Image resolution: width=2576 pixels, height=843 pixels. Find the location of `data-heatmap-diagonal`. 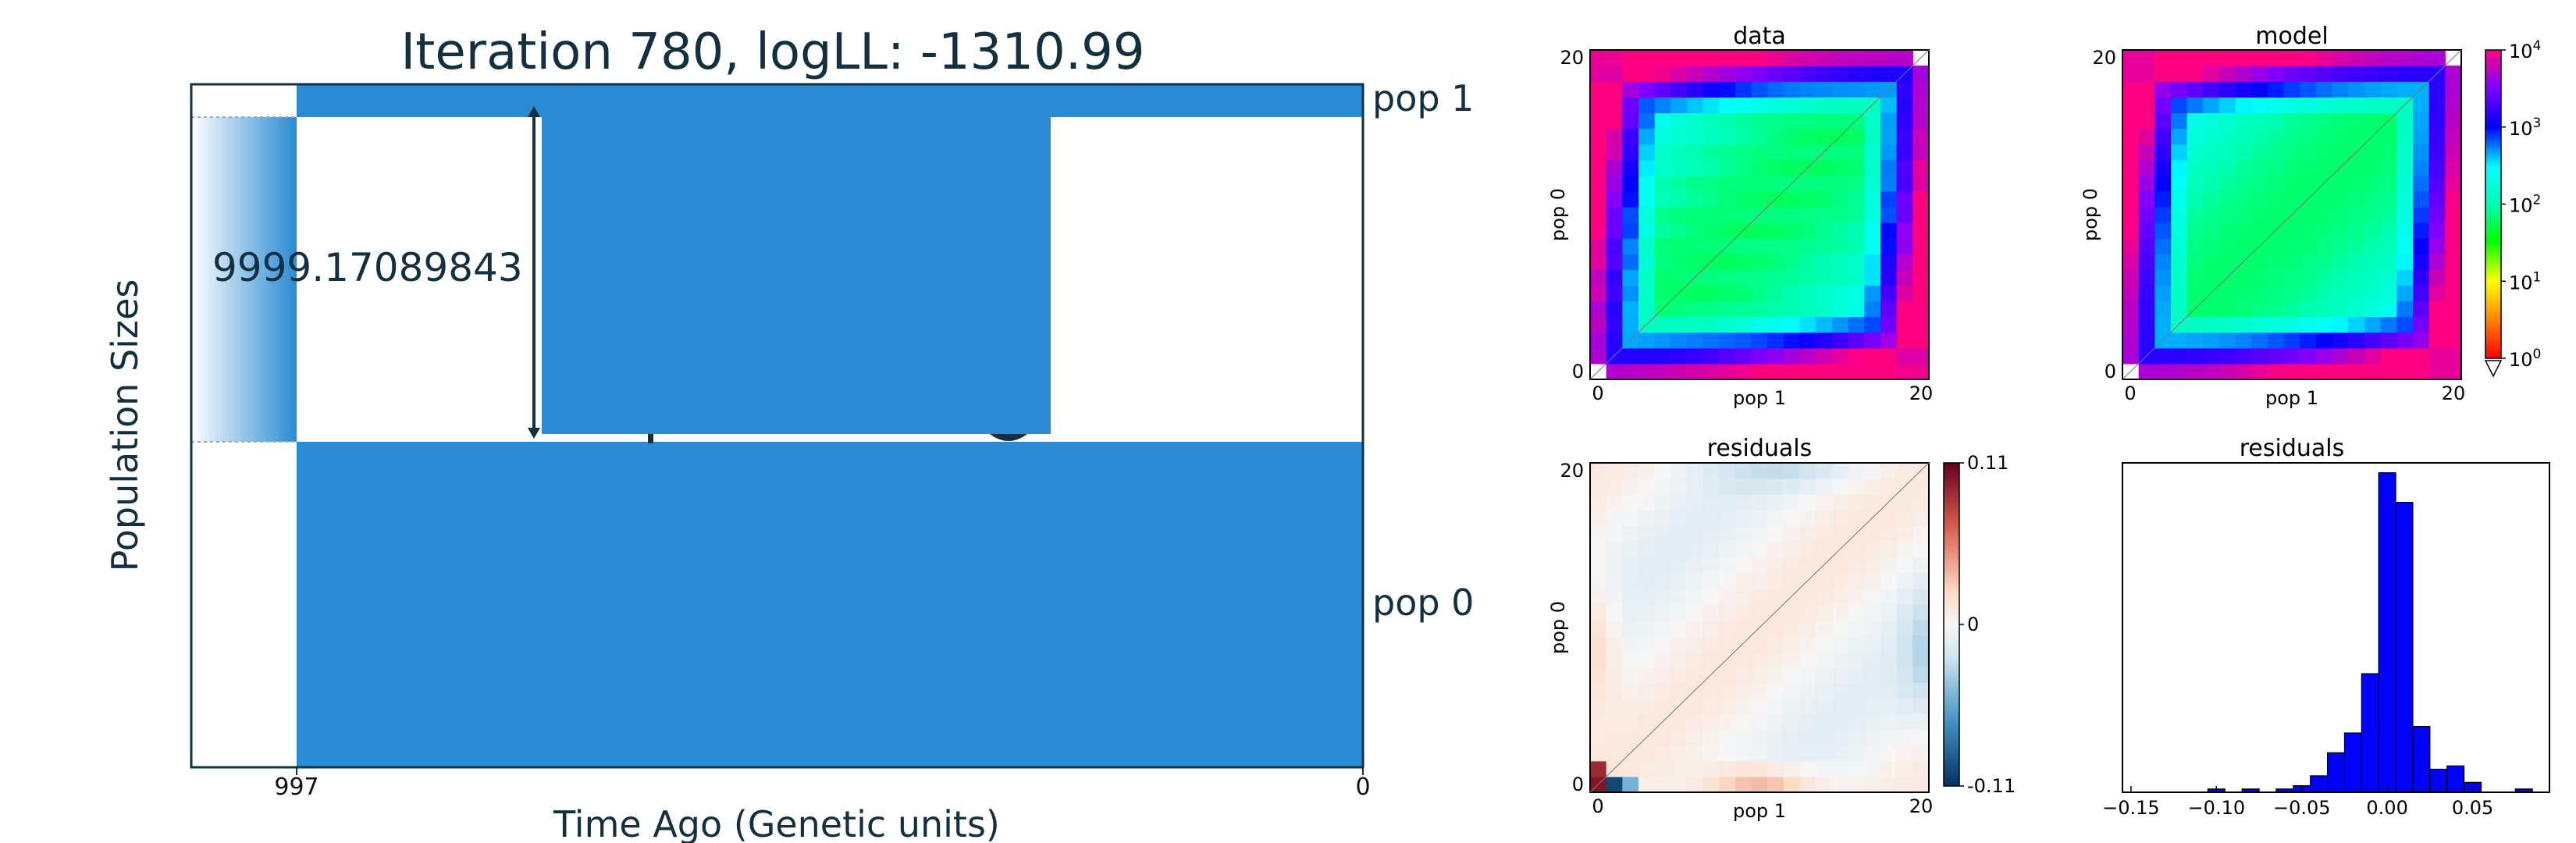

data-heatmap-diagonal is located at coordinates (1759, 215).